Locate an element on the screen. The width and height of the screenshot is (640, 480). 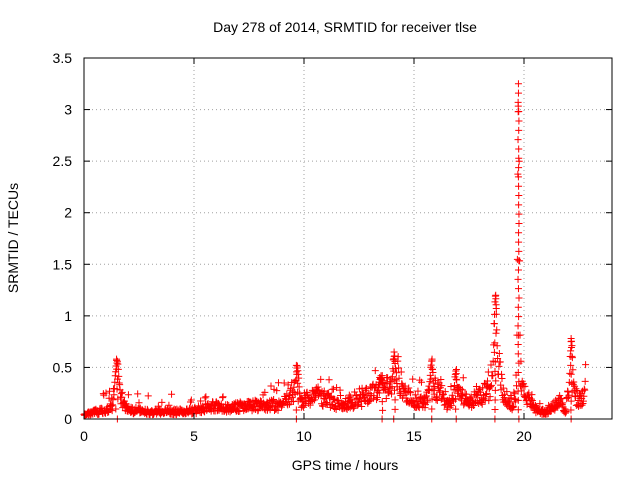
x-tick-label: 15 is located at coordinates (414, 436).